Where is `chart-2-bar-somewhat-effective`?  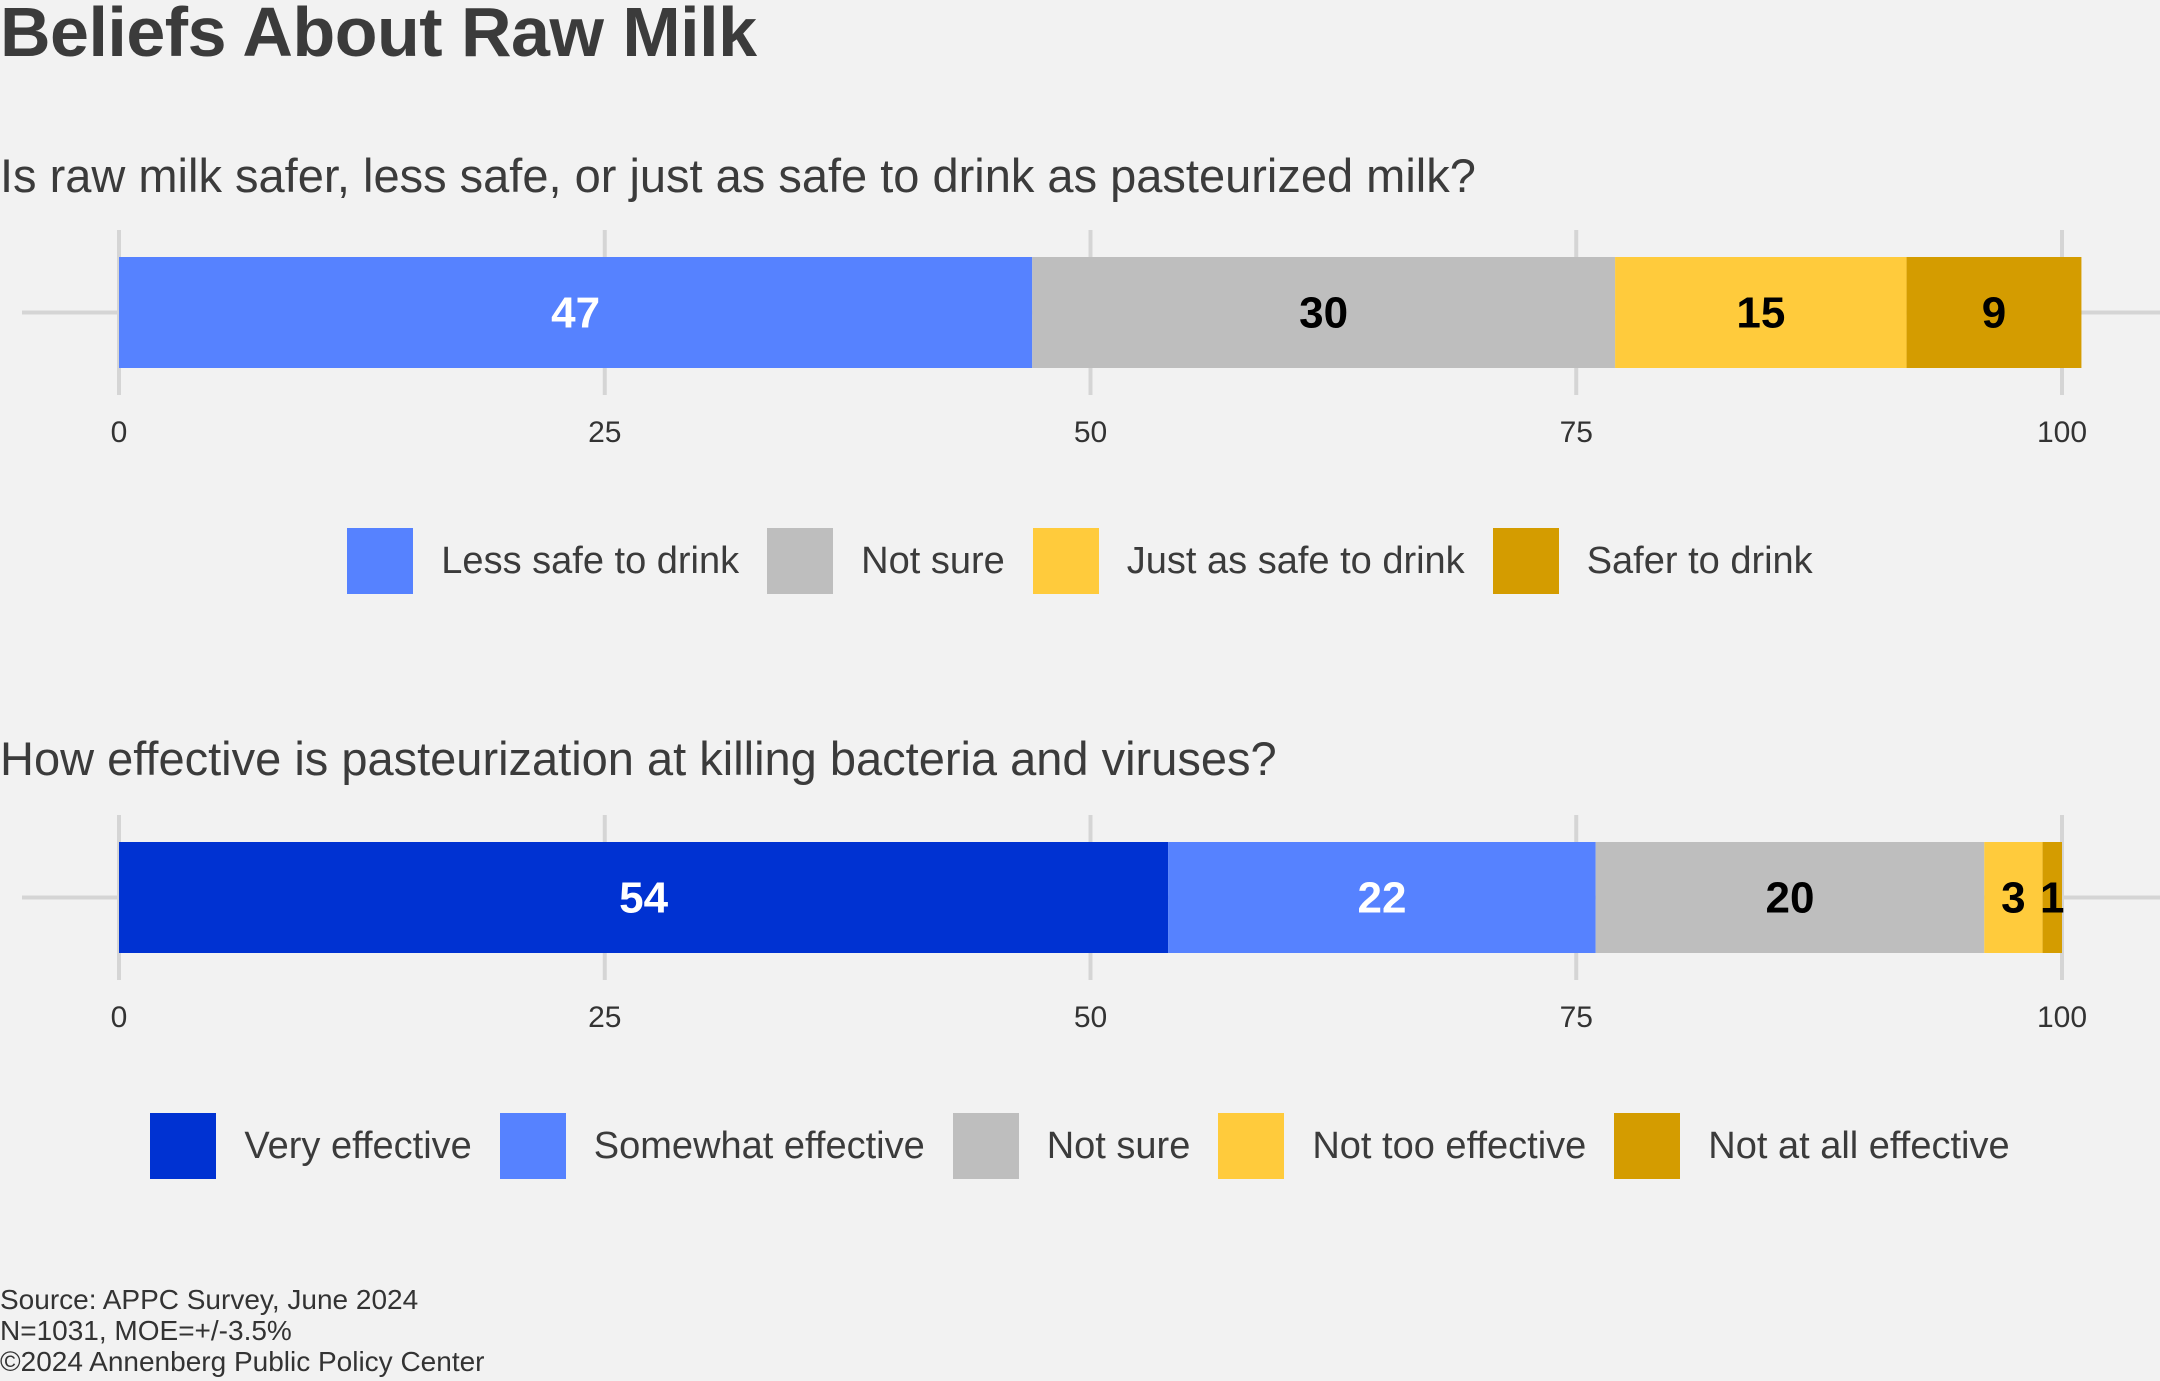
chart-2-bar-somewhat-effective is located at coordinates (1382, 897).